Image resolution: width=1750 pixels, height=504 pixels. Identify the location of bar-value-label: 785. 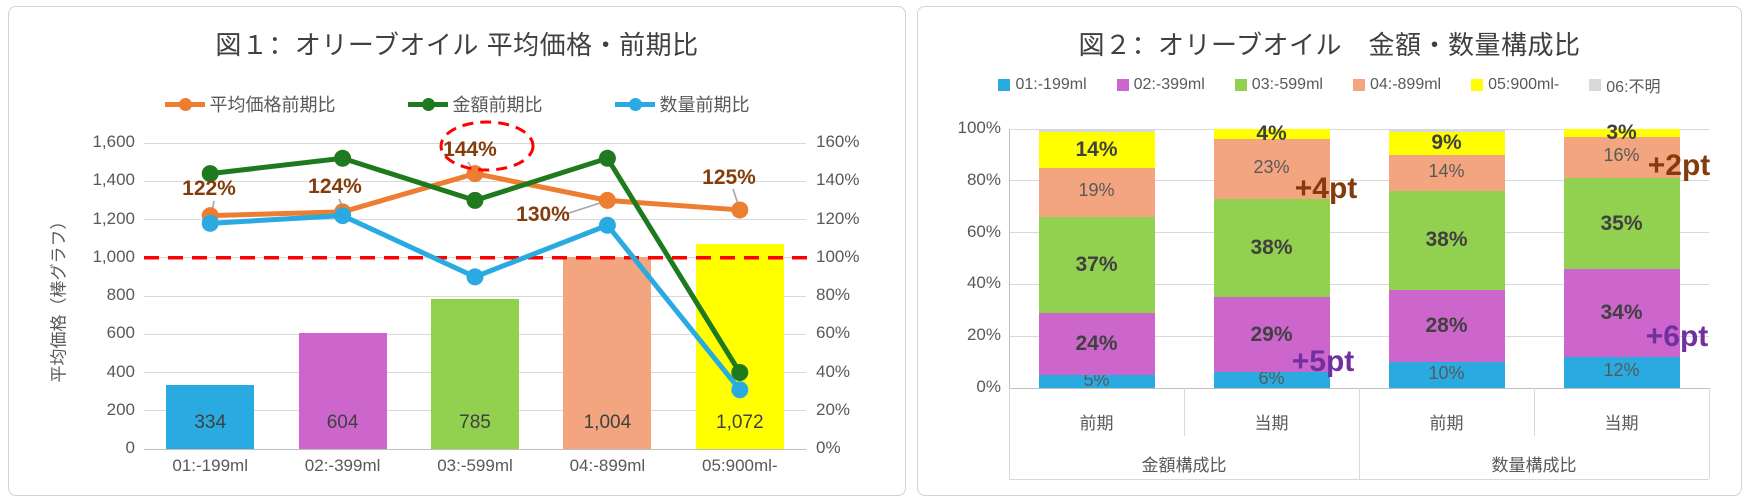
(475, 422).